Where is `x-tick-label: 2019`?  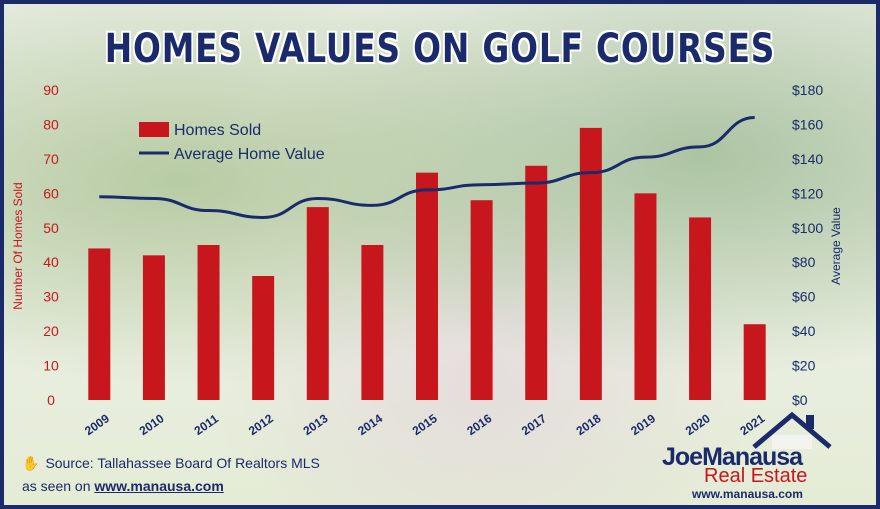
x-tick-label: 2019 is located at coordinates (643, 424).